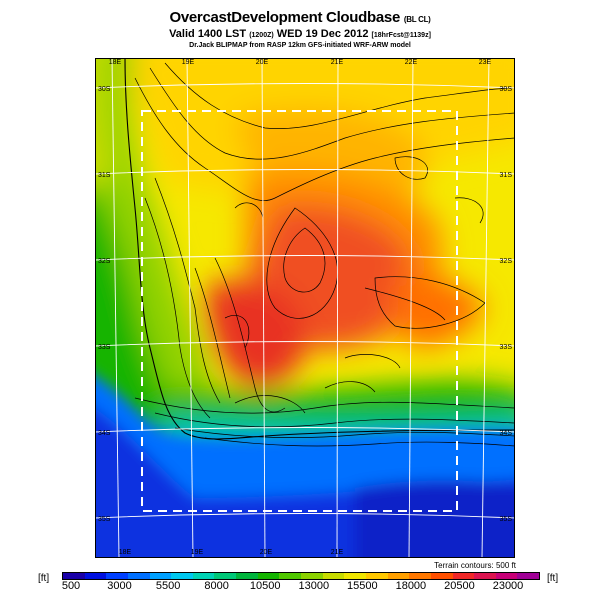 Image resolution: width=600 pixels, height=600 pixels. What do you see at coordinates (506, 433) in the screenshot?
I see `lat-right-label-4: 34S` at bounding box center [506, 433].